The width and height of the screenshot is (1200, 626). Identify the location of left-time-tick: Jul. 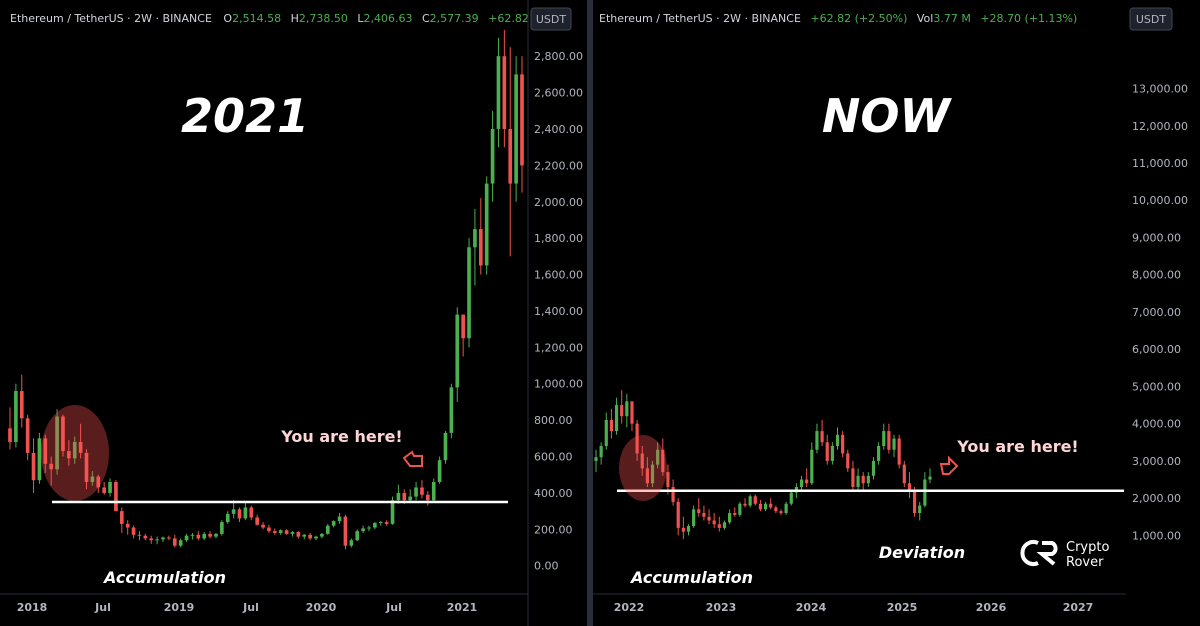
(393, 607).